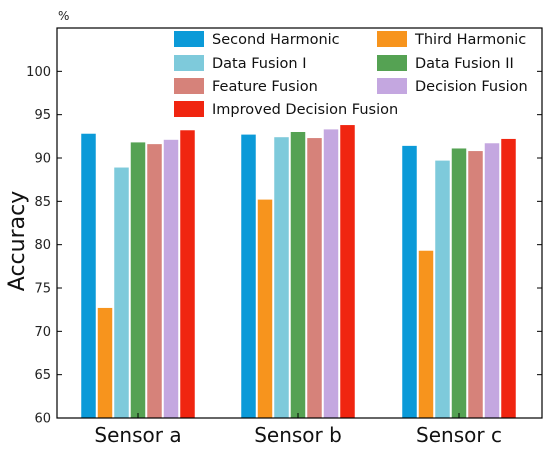 The height and width of the screenshot is (449, 550). Describe the element at coordinates (38, 72) in the screenshot. I see `y-tick-label: 100` at that location.